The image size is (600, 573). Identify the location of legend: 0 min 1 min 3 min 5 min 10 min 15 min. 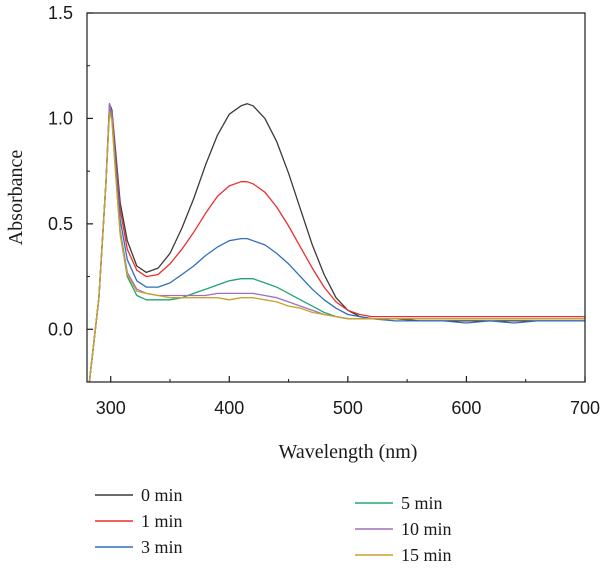
(273, 525).